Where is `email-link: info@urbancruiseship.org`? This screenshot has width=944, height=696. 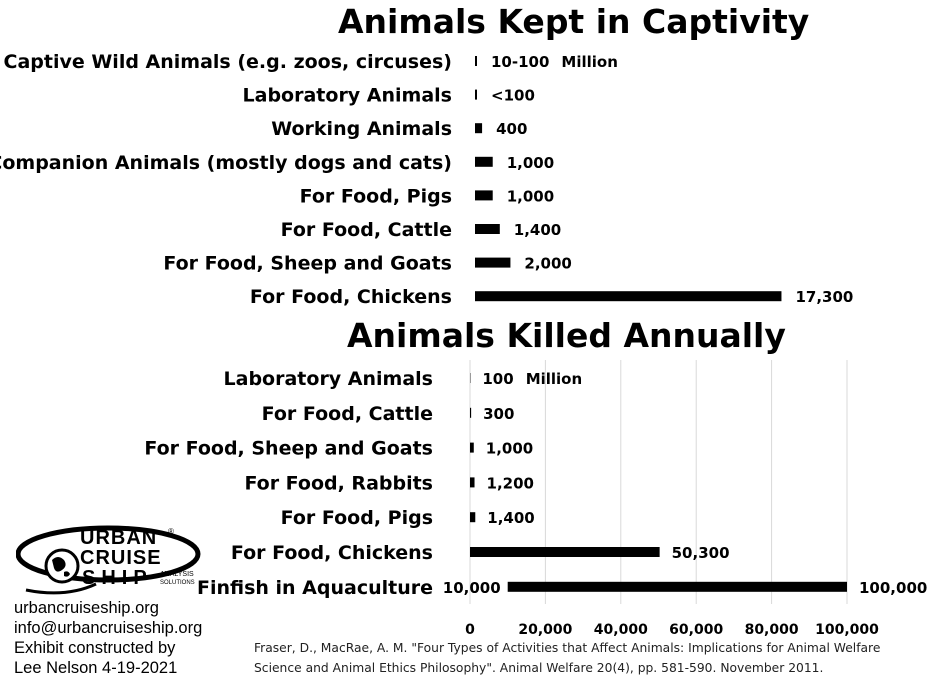
email-link: info@urbancruiseship.org is located at coordinates (108, 628).